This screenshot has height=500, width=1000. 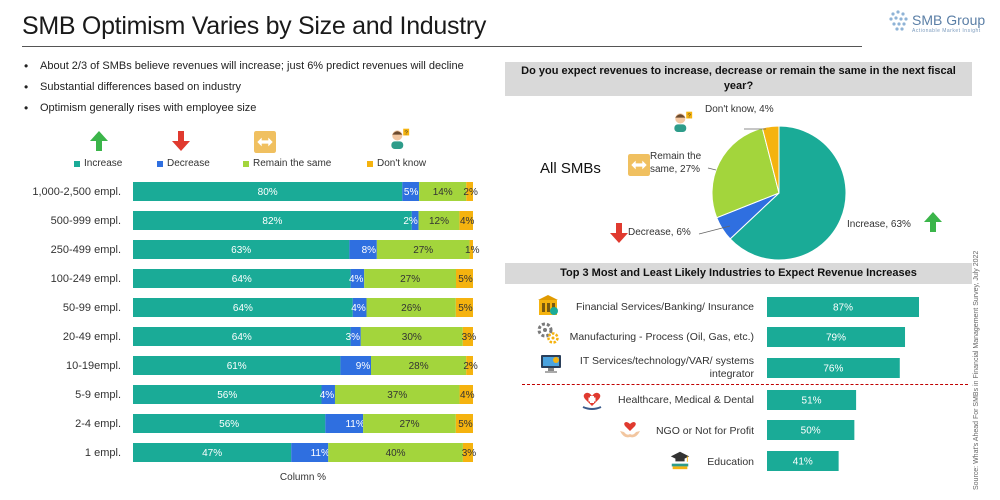 I want to click on data-label: 40%, so click(x=396, y=453).